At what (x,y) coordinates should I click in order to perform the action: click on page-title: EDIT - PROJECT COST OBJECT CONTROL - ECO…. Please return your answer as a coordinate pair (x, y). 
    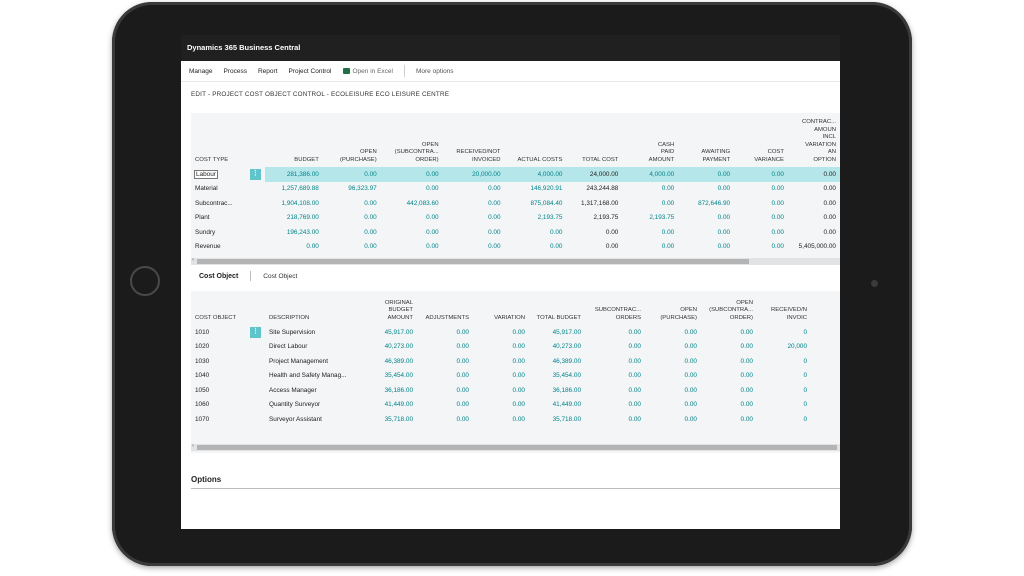
    Looking at the image, I should click on (320, 94).